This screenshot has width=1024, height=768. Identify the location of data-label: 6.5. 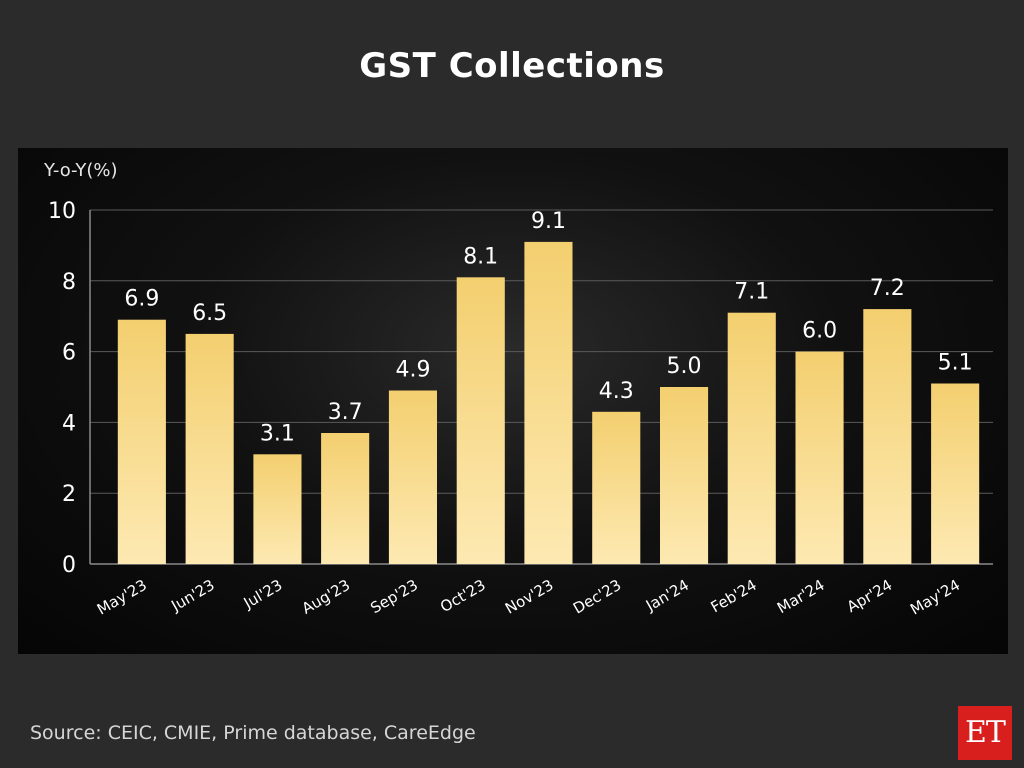
(209, 313).